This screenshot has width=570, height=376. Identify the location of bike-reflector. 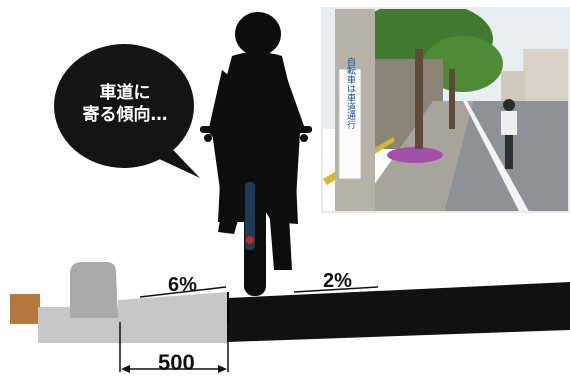
(250, 240).